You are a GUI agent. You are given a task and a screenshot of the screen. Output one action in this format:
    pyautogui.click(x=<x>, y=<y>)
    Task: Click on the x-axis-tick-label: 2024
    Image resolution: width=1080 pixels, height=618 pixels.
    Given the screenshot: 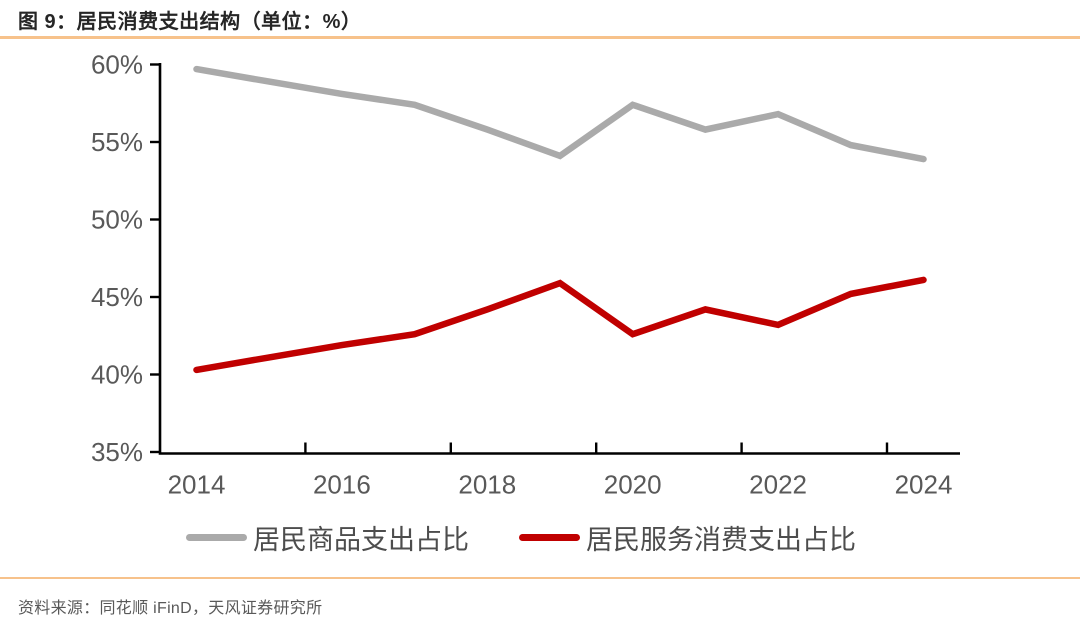 What is the action you would take?
    pyautogui.click(x=924, y=485)
    